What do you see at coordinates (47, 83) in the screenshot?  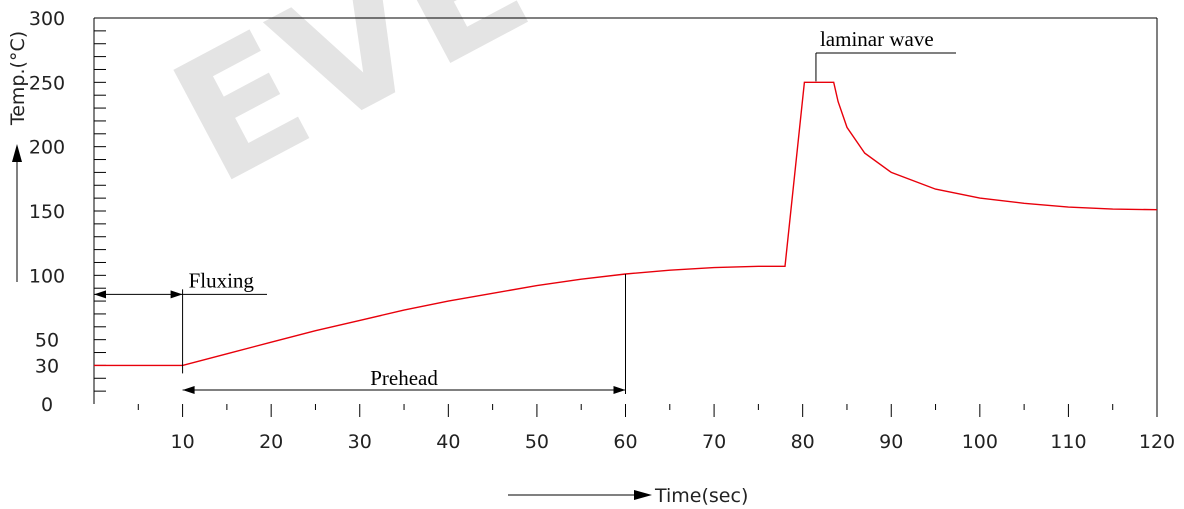 I see `y-tick-label: 250` at bounding box center [47, 83].